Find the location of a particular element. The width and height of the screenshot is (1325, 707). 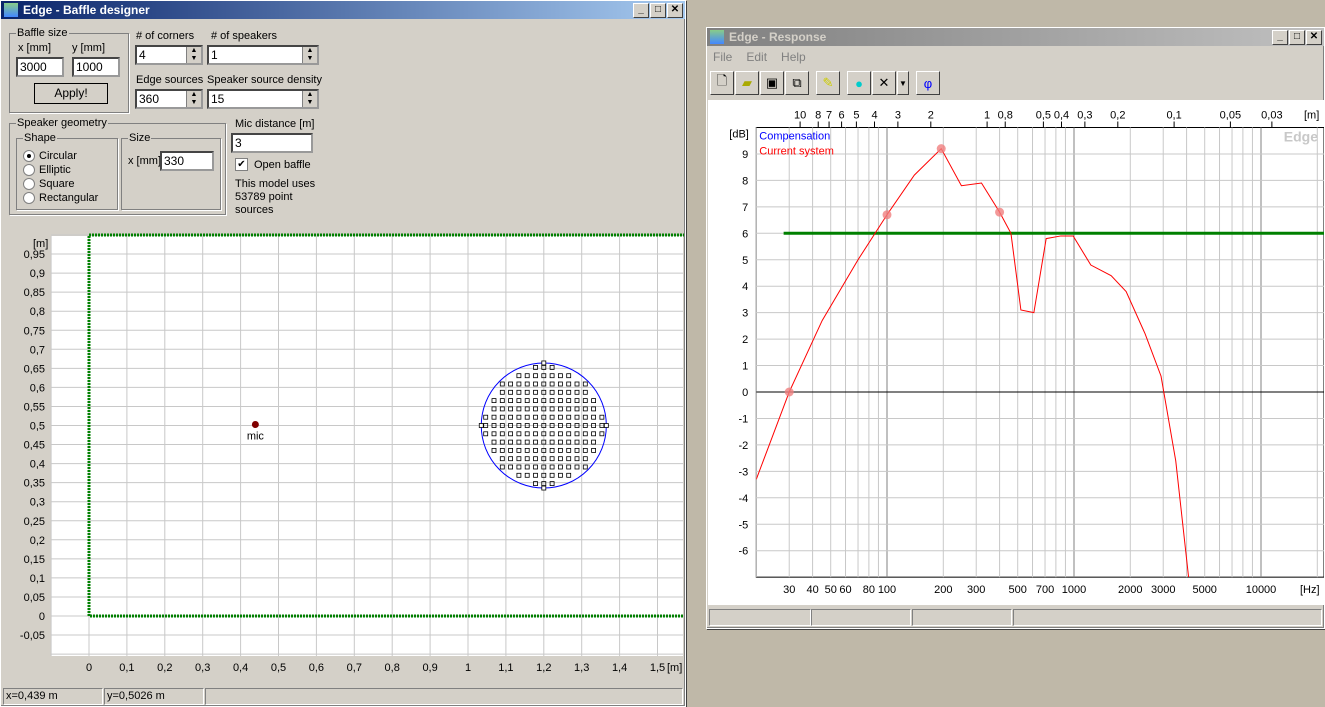

save-icon: ▣ is located at coordinates (772, 83).